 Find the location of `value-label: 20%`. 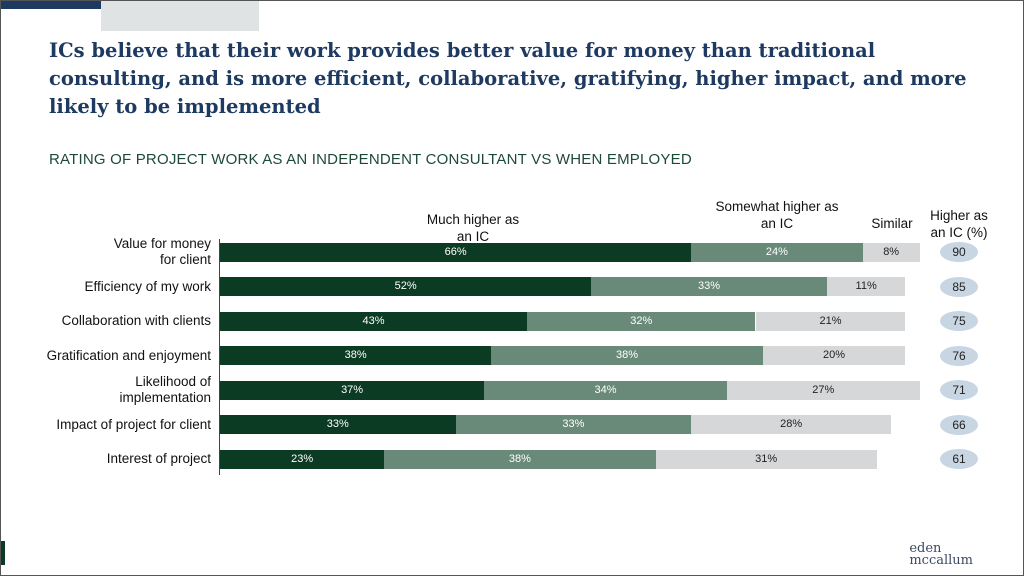

value-label: 20% is located at coordinates (834, 355).